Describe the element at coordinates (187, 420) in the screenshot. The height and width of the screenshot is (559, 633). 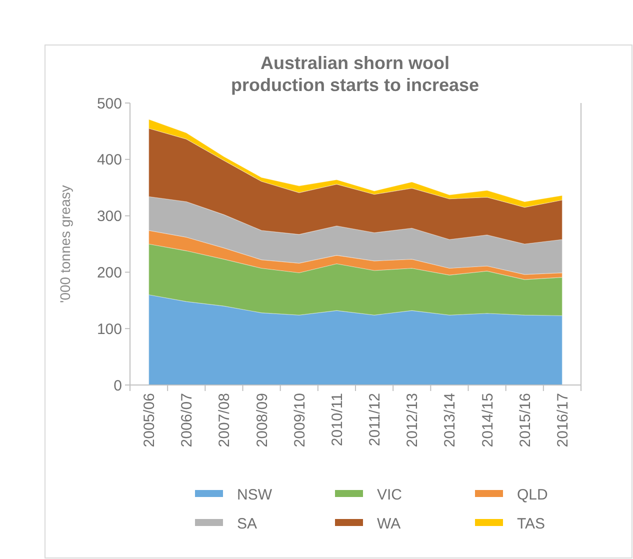
I see `x-tick-label: 2006/07` at that location.